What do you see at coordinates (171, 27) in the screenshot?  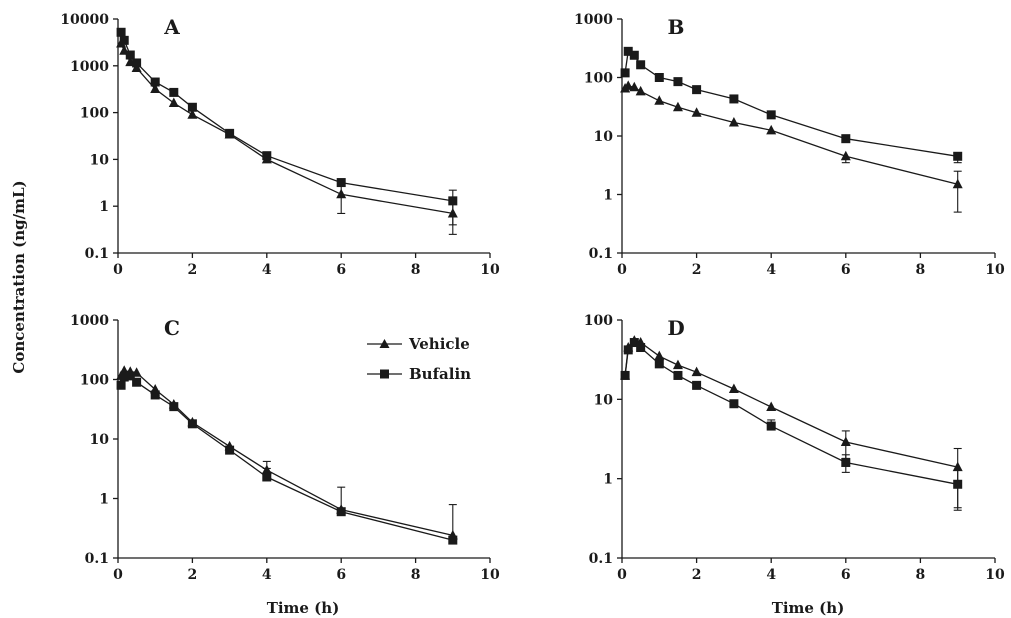 I see `panel-label: A` at bounding box center [171, 27].